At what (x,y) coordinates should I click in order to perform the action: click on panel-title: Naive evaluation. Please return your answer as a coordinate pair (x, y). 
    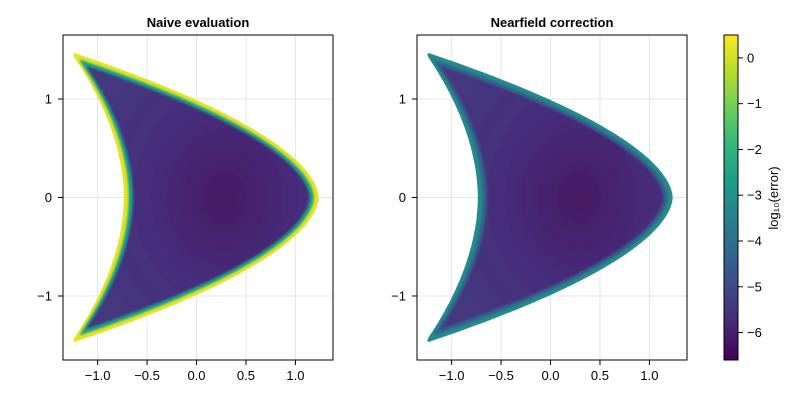
    Looking at the image, I should click on (198, 22).